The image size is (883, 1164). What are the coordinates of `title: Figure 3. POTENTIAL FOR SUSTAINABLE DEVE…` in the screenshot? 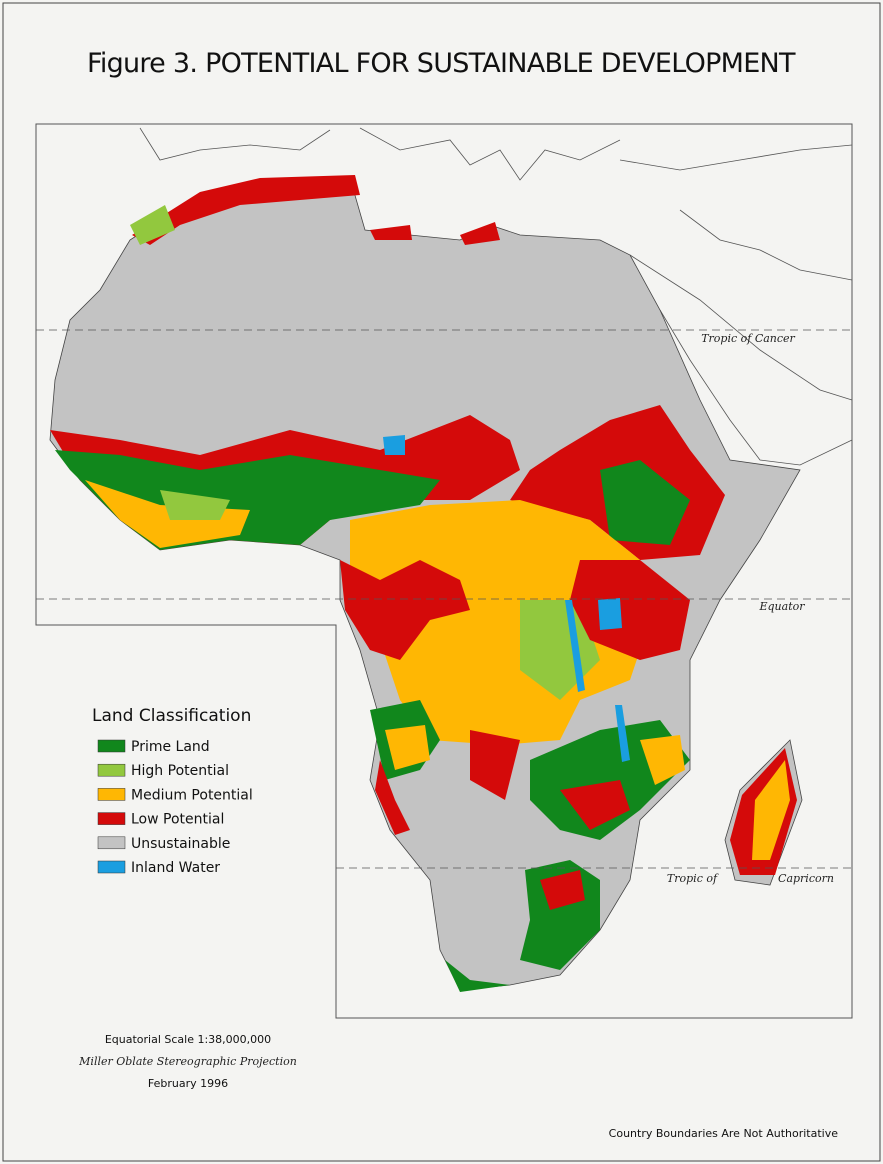 It's located at (442, 63).